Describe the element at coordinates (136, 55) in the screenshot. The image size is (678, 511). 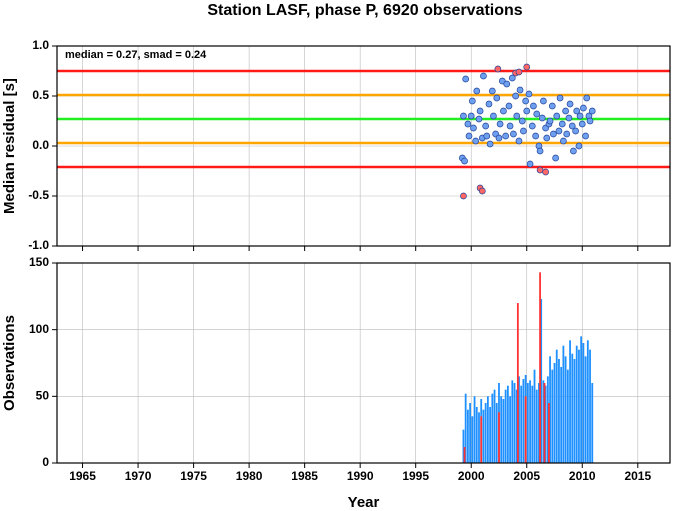
I see `annotation: median = 0.27, smad = 0.24` at that location.